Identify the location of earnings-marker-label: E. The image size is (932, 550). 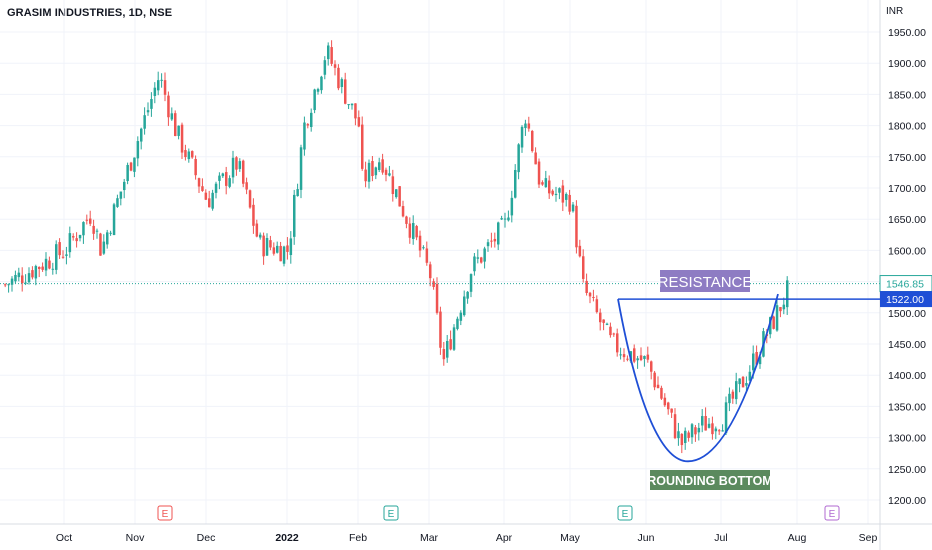
(391, 514).